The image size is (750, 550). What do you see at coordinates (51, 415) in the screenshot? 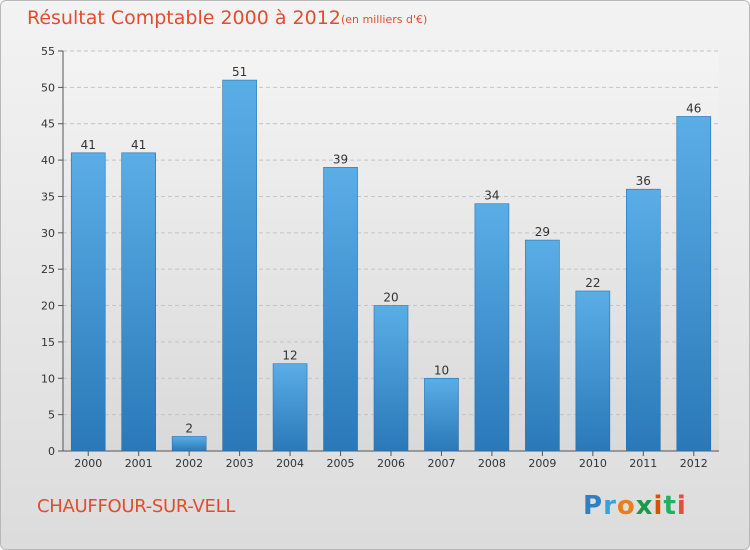
I see `y-tick-label: 5` at bounding box center [51, 415].